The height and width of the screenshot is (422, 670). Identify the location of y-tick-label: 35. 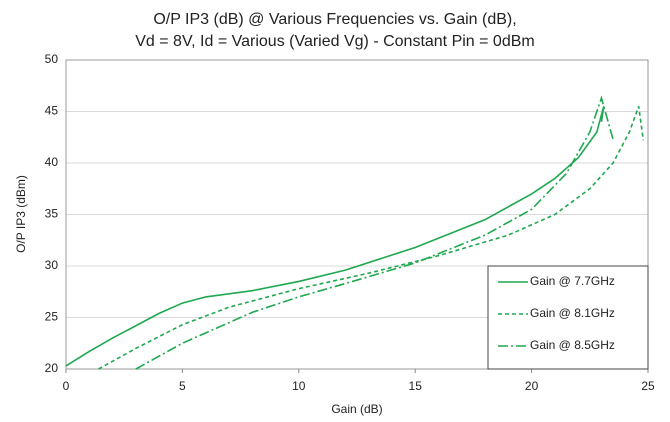
(52, 214).